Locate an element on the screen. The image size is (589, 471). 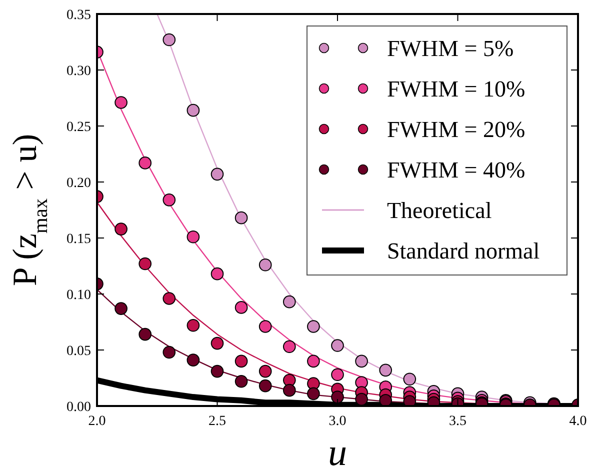
x-axis-title: u is located at coordinates (337, 451).